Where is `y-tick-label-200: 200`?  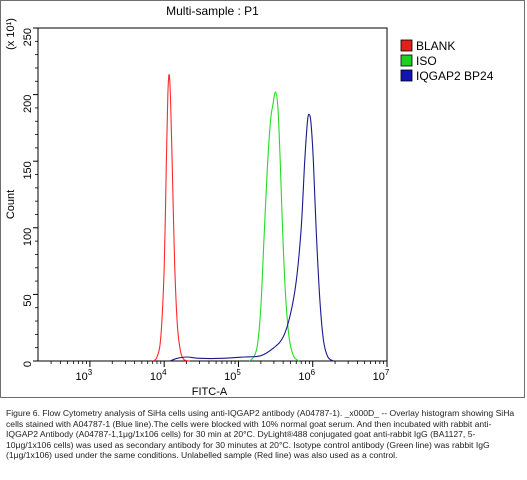
y-tick-label-200: 200 is located at coordinates (28, 104).